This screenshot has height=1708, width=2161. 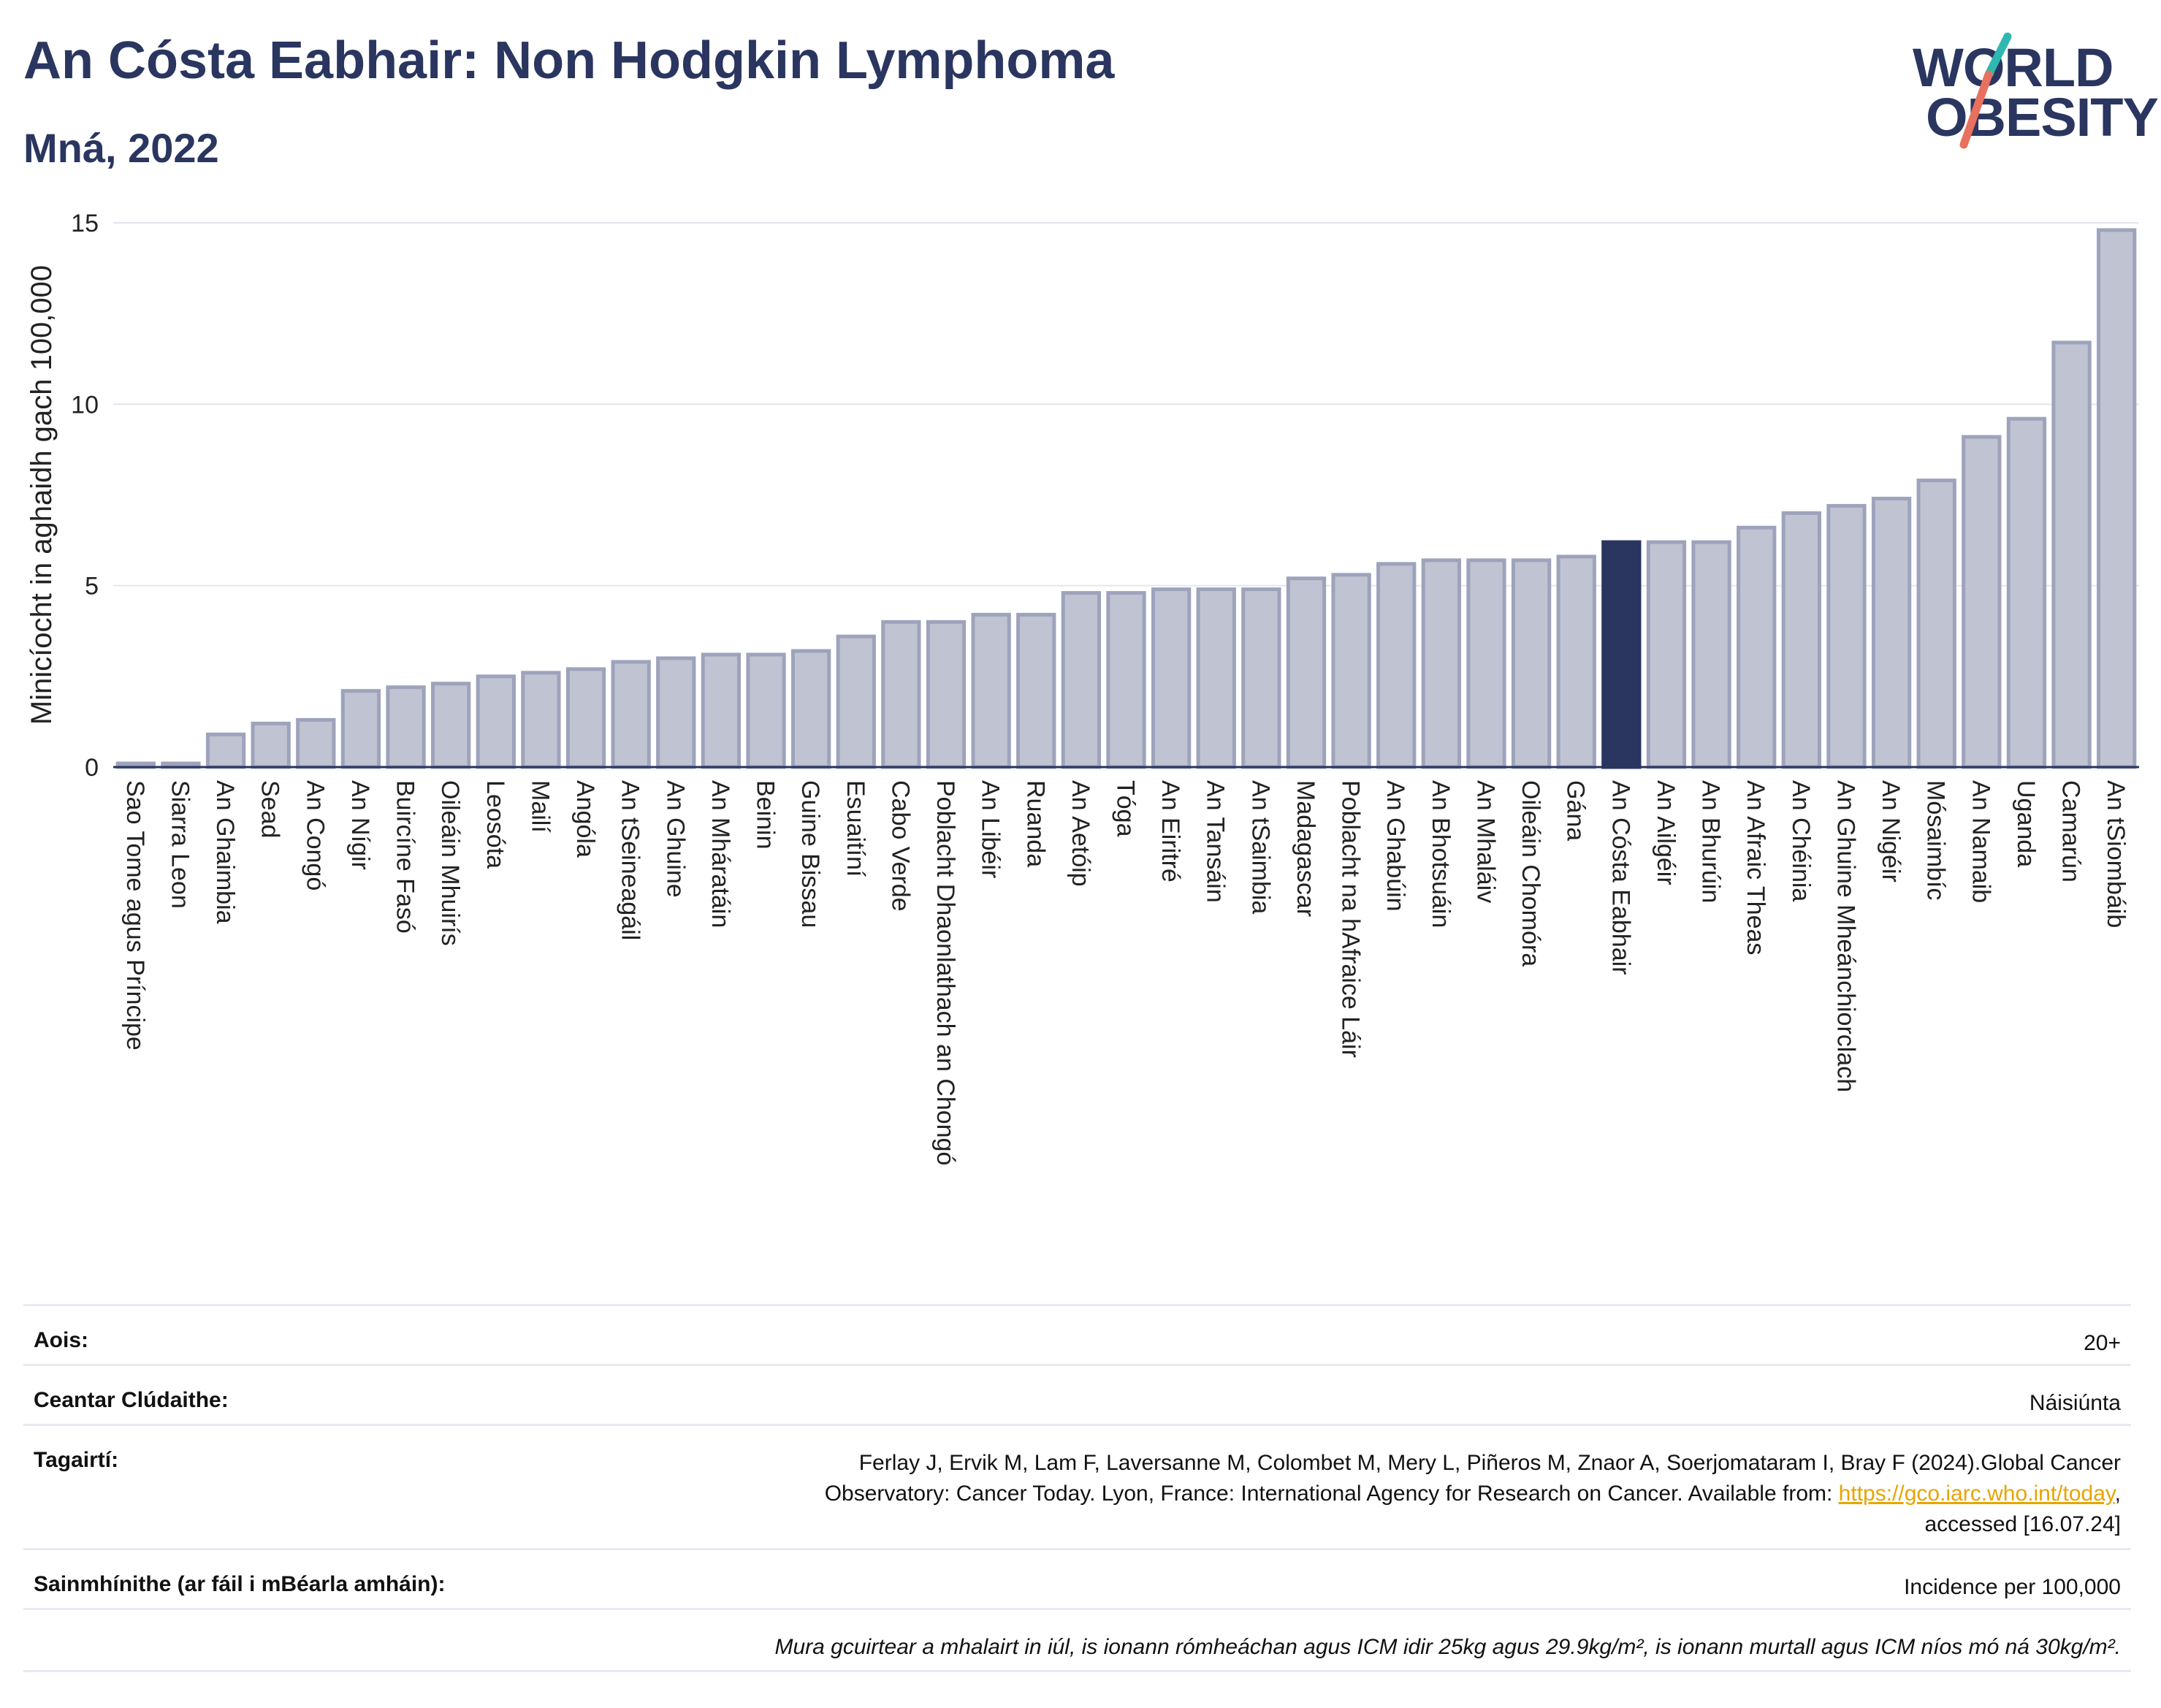 I want to click on x-tick-label: An Ailgéir, so click(x=1666, y=832).